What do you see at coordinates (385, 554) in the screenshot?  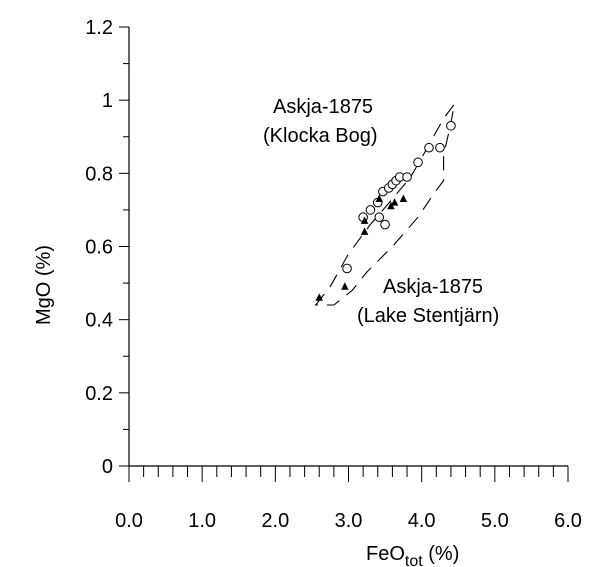 I see `x-axis-title-main: FeO` at bounding box center [385, 554].